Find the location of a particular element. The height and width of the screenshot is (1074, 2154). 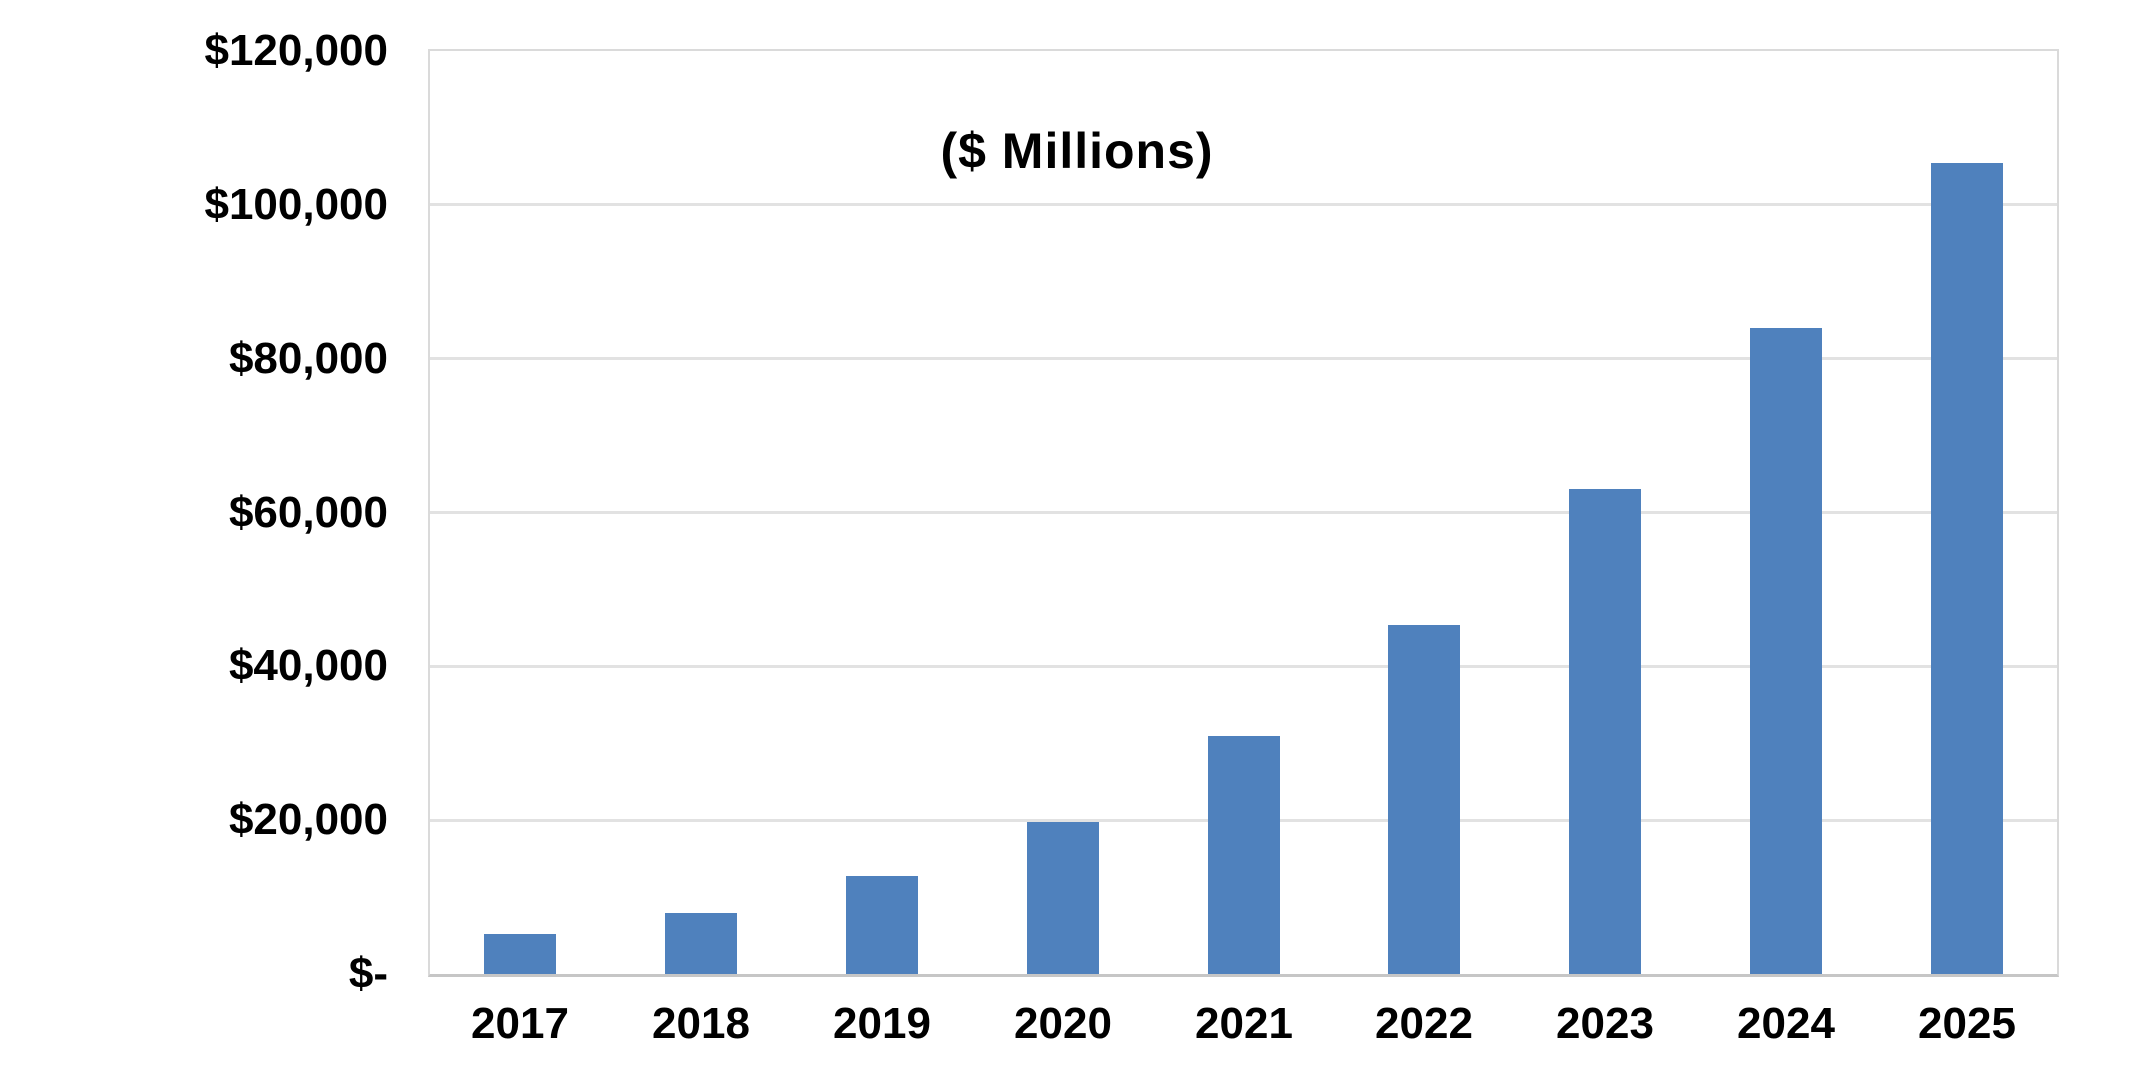

y-tick-label: $100,000 is located at coordinates (296, 204).